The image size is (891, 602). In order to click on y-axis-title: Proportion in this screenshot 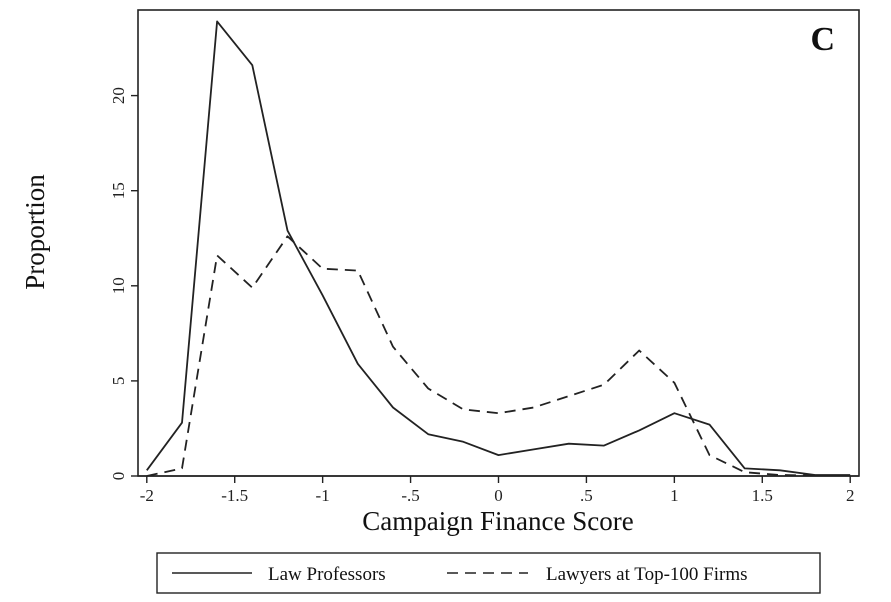, I will do `click(35, 232)`.